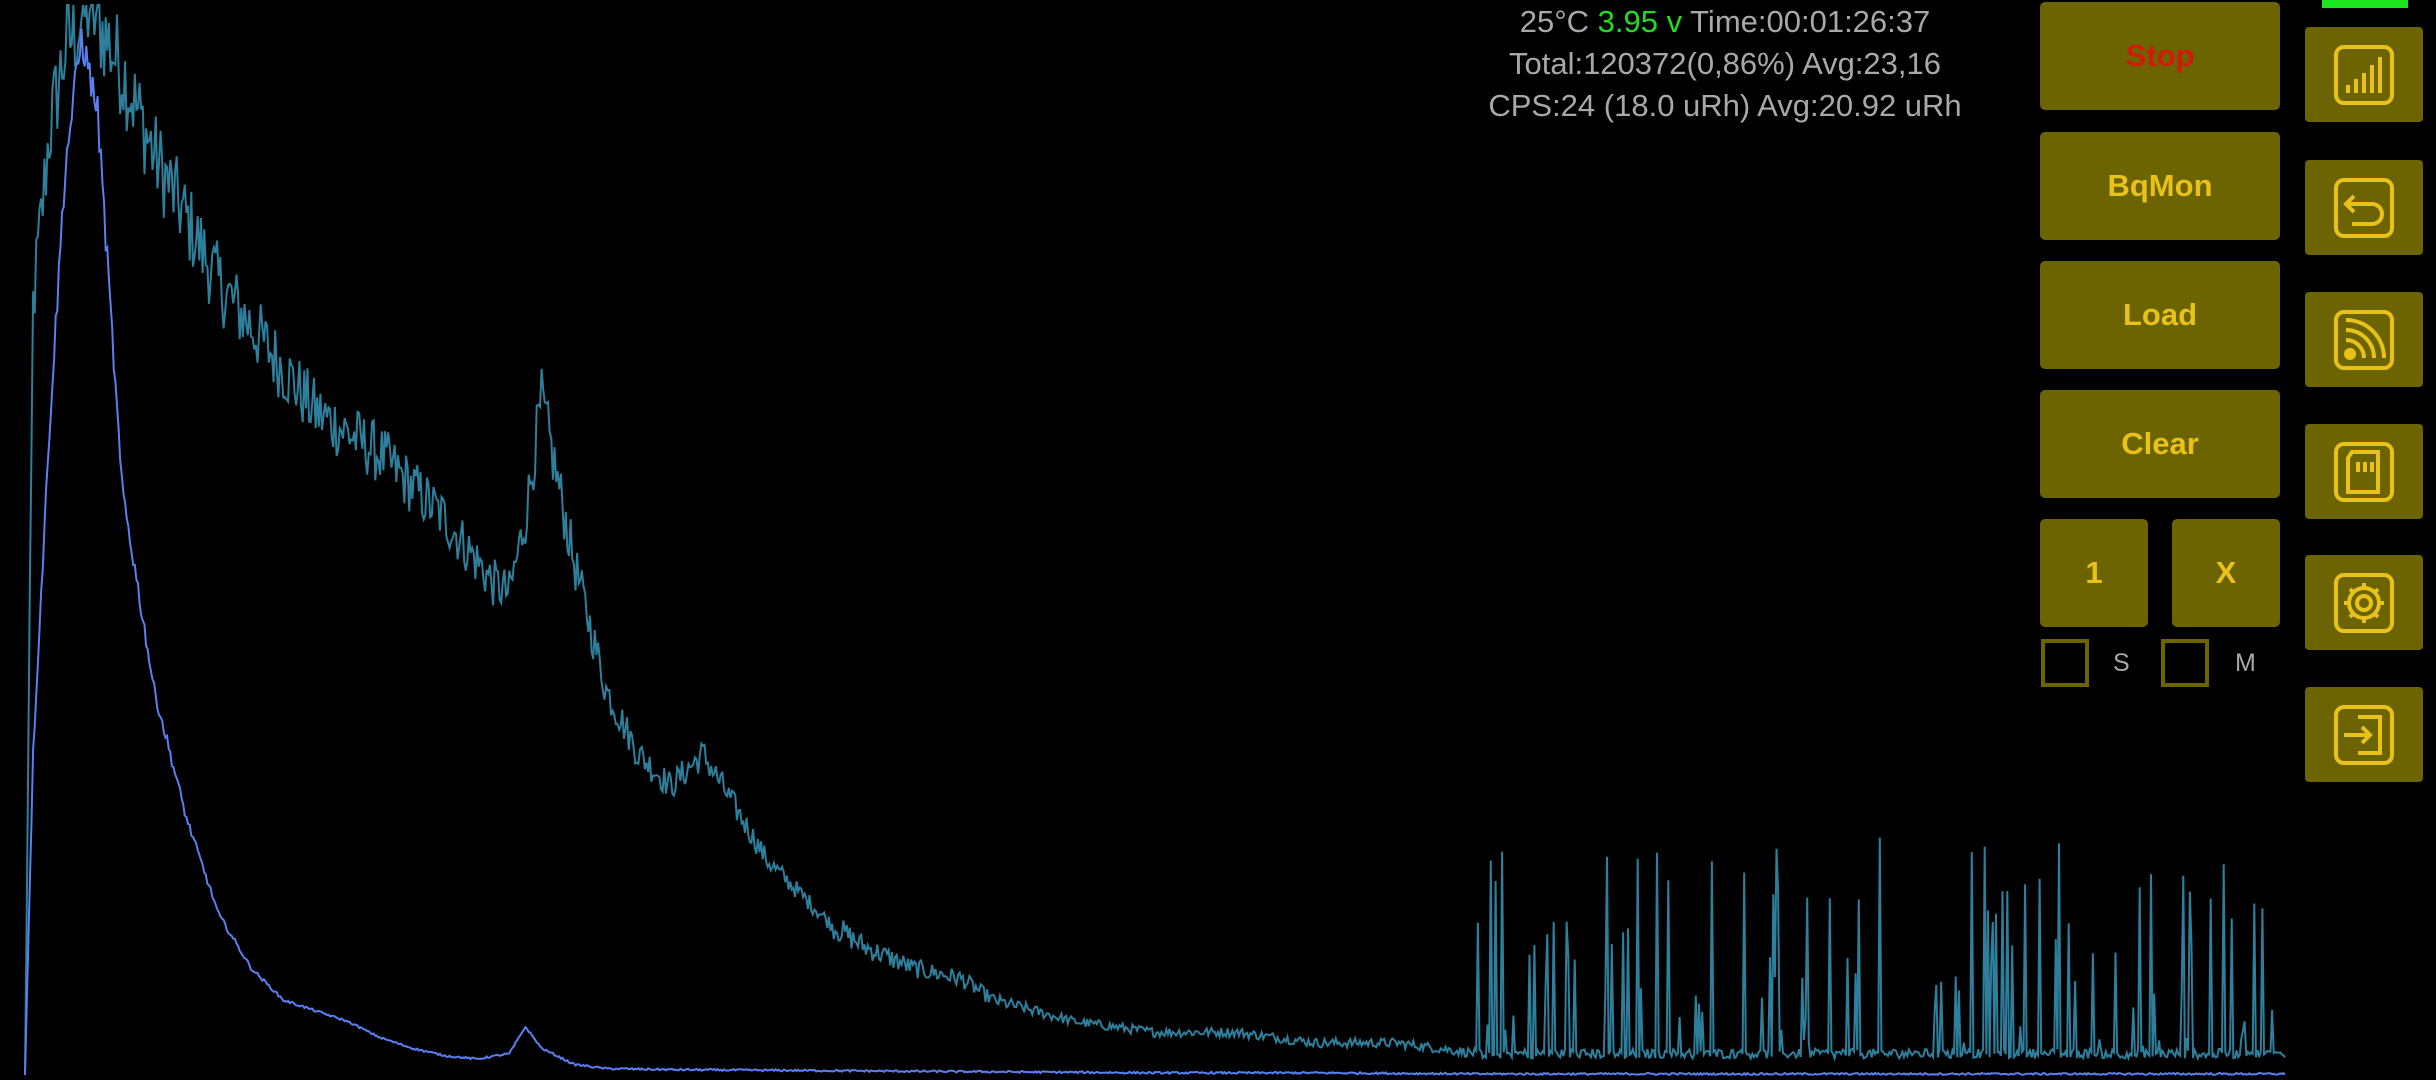  What do you see at coordinates (2226, 573) in the screenshot?
I see `x-button: X` at bounding box center [2226, 573].